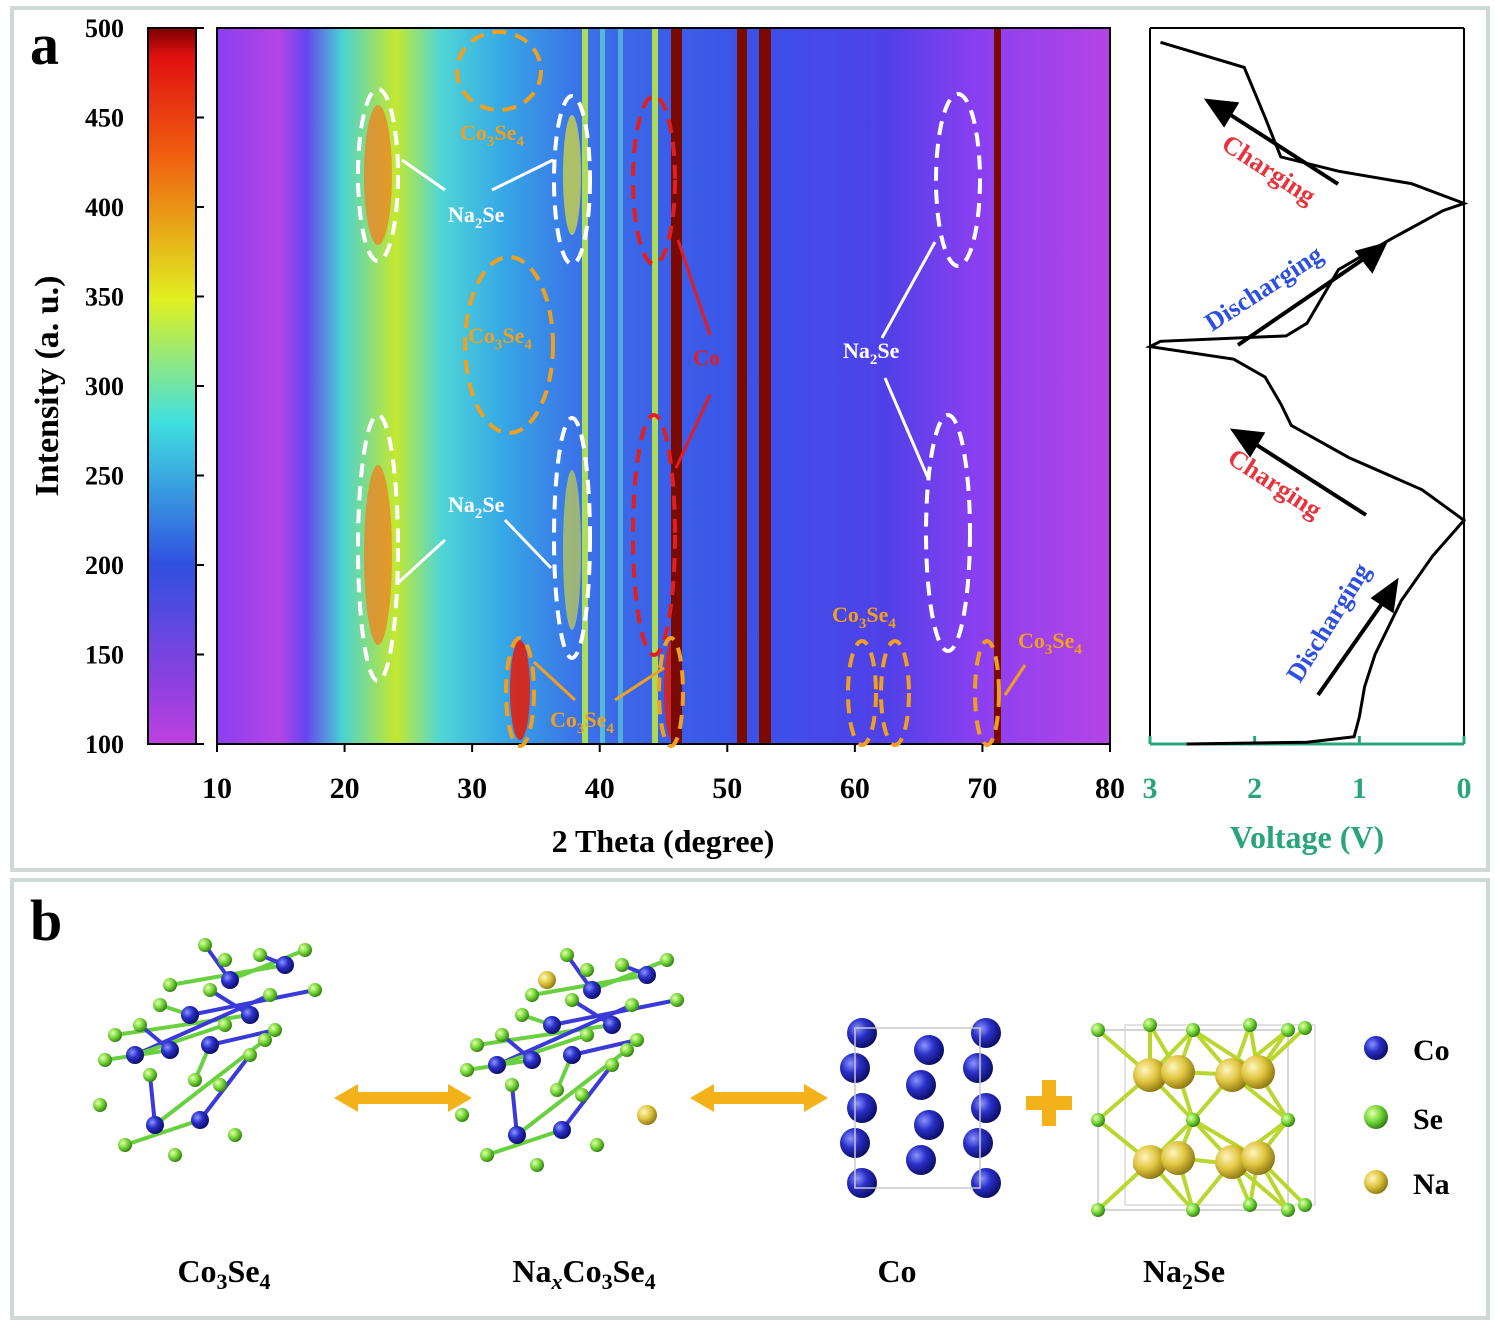 The width and height of the screenshot is (1500, 1333). I want to click on y-tick-label: 450, so click(104, 118).